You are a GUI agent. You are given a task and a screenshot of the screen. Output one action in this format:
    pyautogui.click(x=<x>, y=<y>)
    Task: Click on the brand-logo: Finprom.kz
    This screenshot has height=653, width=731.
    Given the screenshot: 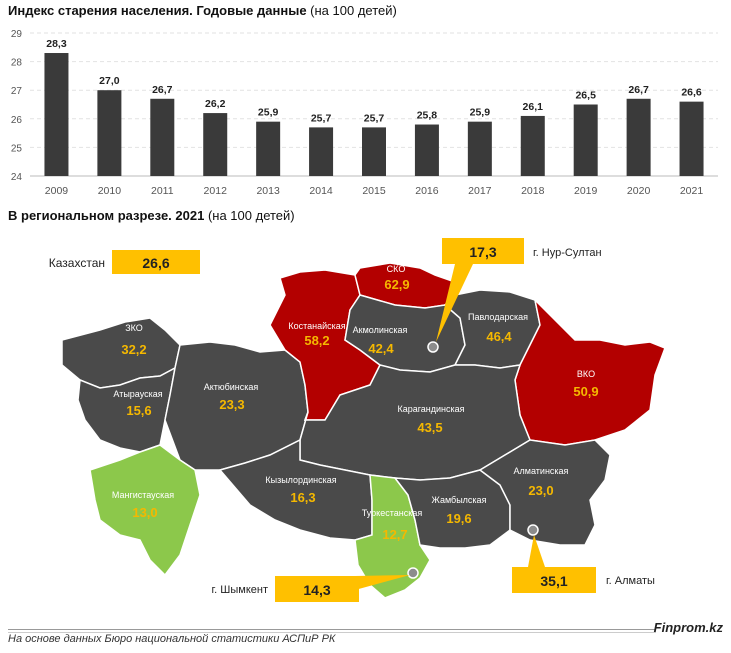 What is the action you would take?
    pyautogui.click(x=688, y=627)
    